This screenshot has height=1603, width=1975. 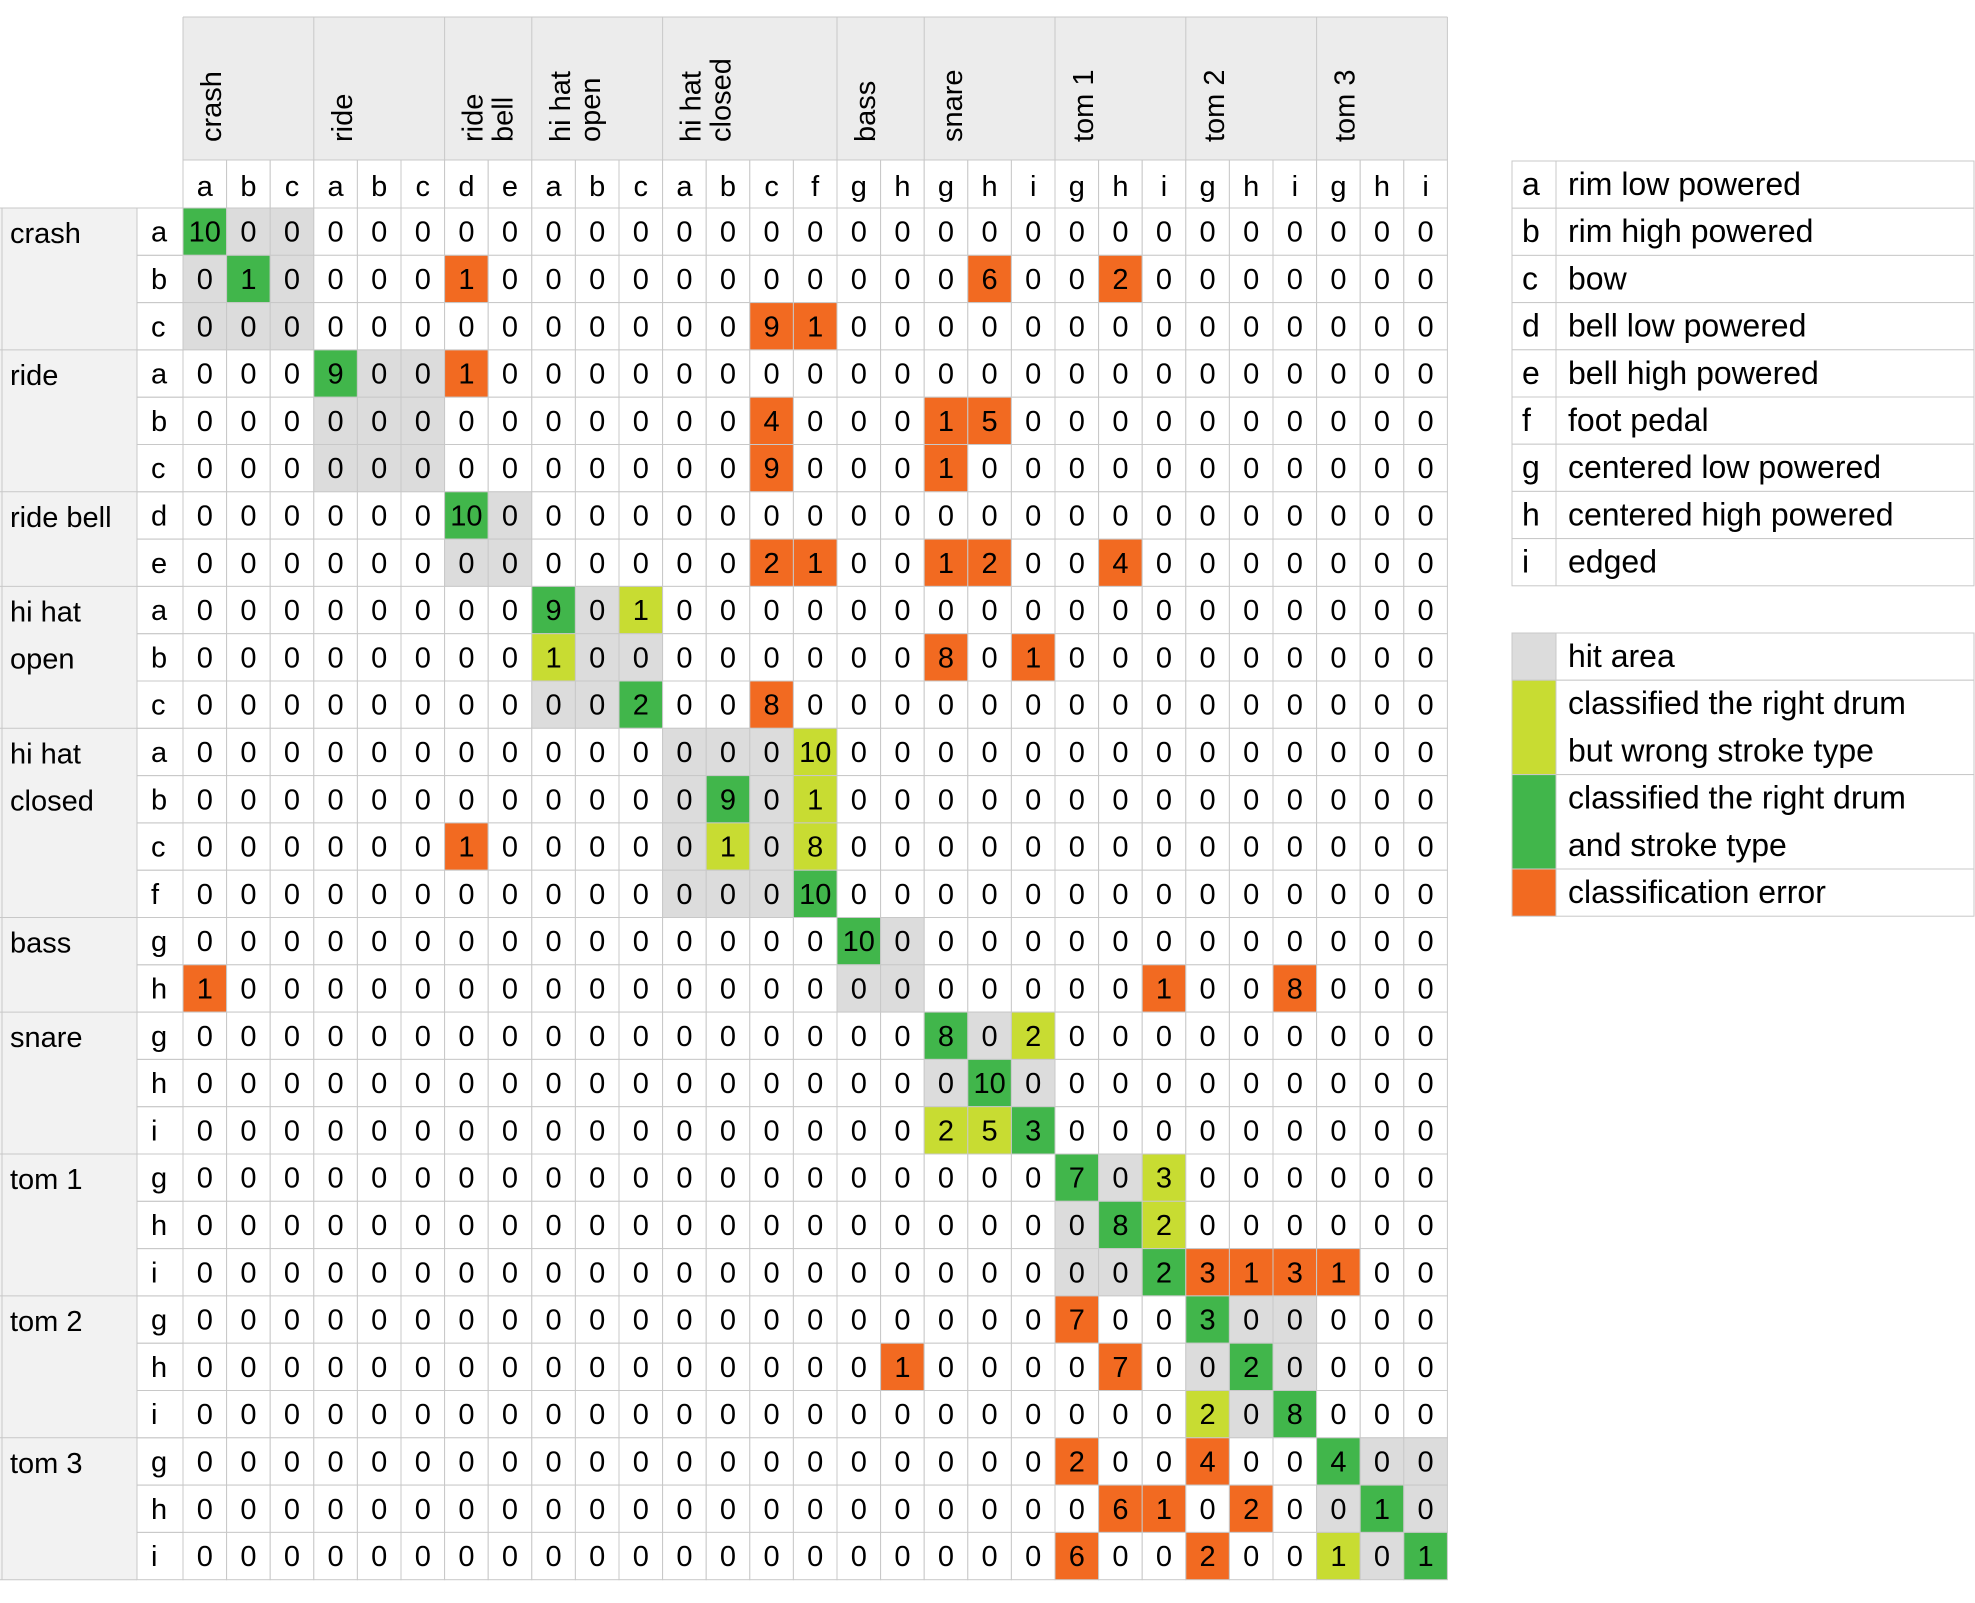 What do you see at coordinates (946, 1131) in the screenshot?
I see `cell-value: 2` at bounding box center [946, 1131].